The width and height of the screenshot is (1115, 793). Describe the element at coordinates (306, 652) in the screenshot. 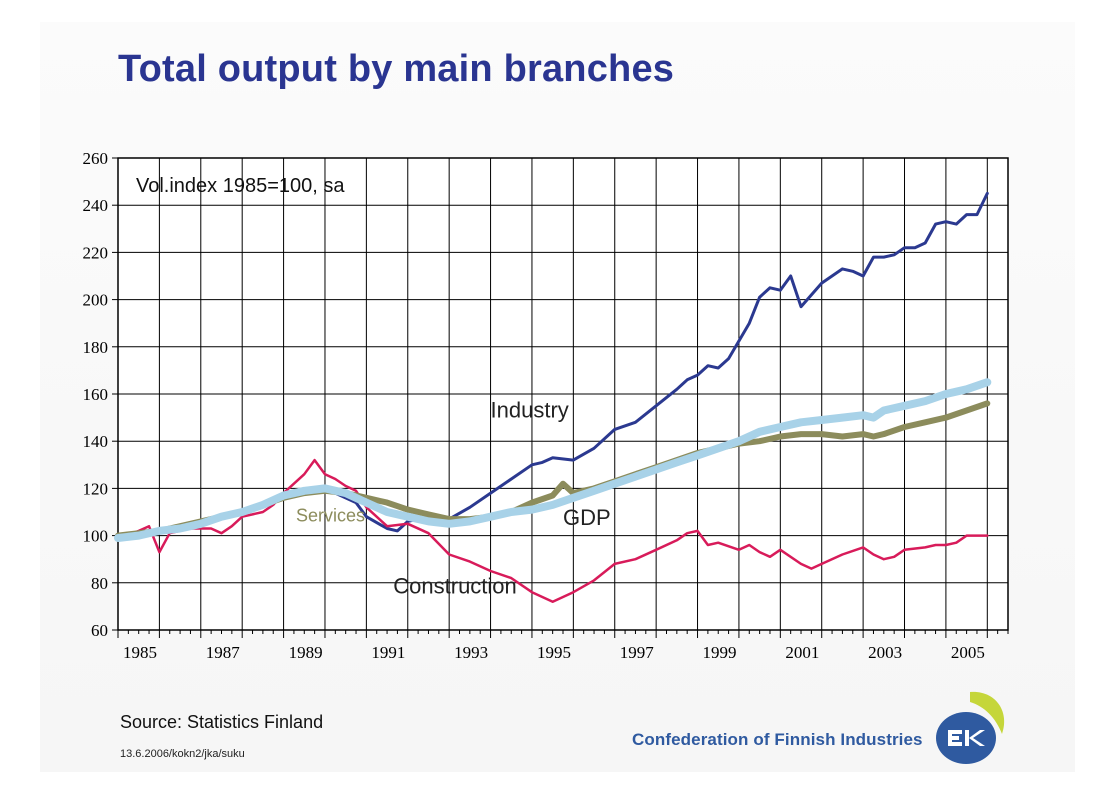

I see `x-tick-label: 1989` at that location.